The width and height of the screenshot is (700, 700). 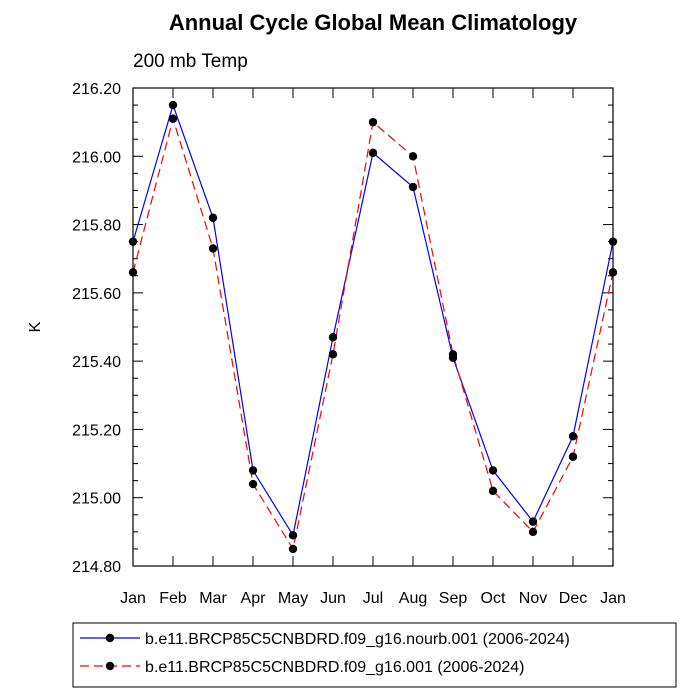 I want to click on y-tick-label: 215.60, so click(x=96, y=294).